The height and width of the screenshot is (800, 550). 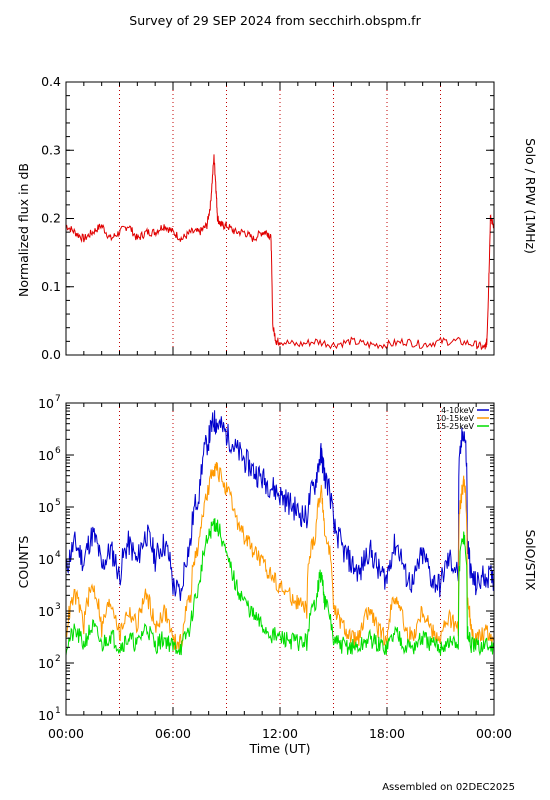 What do you see at coordinates (457, 410) in the screenshot?
I see `legend-entry-label: 4-10keV` at bounding box center [457, 410].